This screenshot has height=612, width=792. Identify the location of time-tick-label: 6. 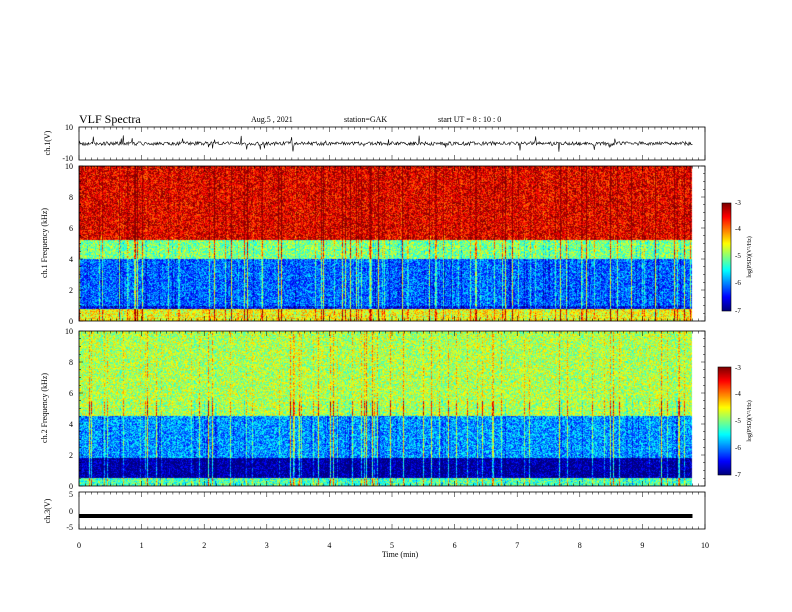
(455, 545).